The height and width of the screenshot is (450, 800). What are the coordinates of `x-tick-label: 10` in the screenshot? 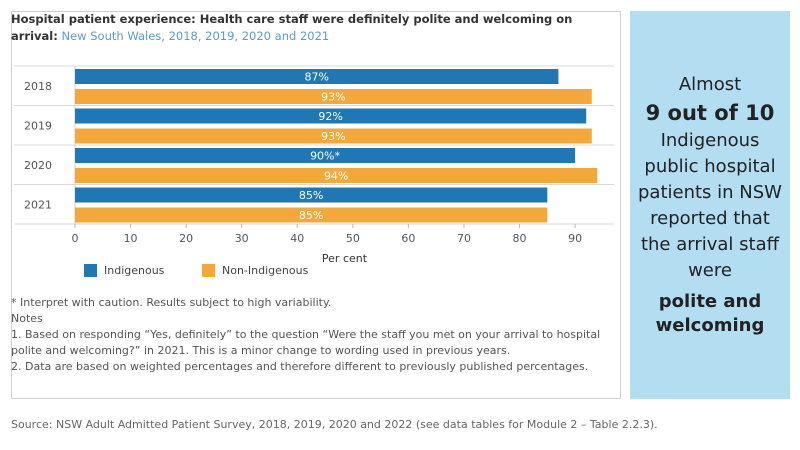 It's located at (131, 238).